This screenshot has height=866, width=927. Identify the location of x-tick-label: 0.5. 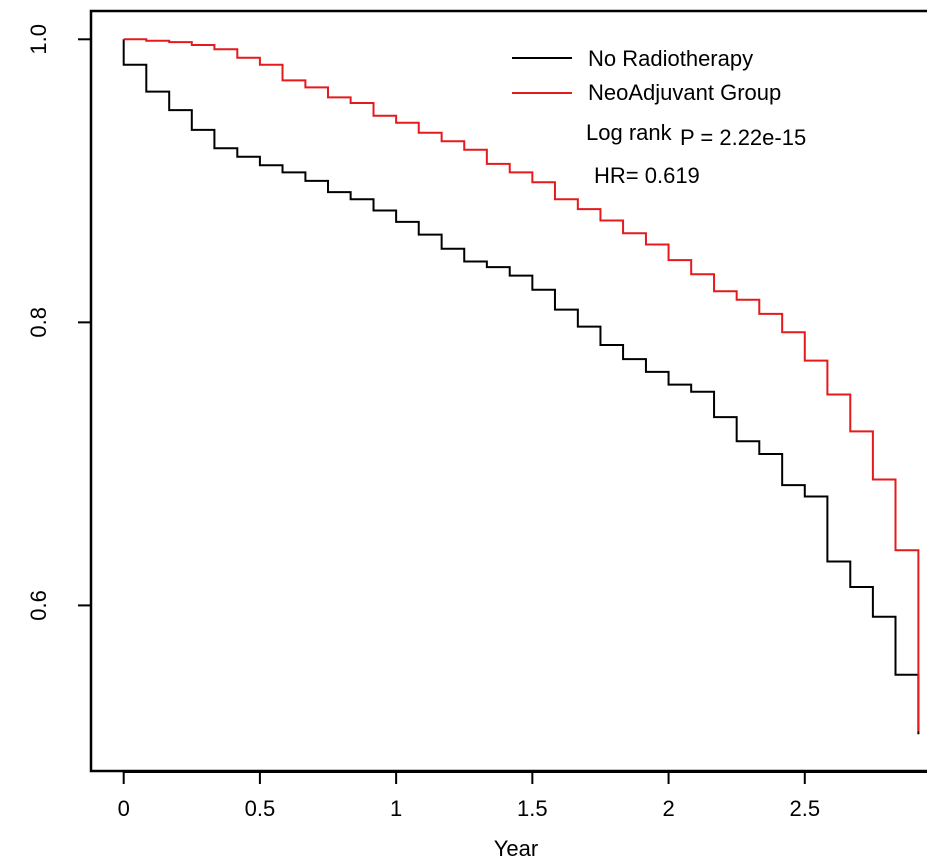
(260, 808).